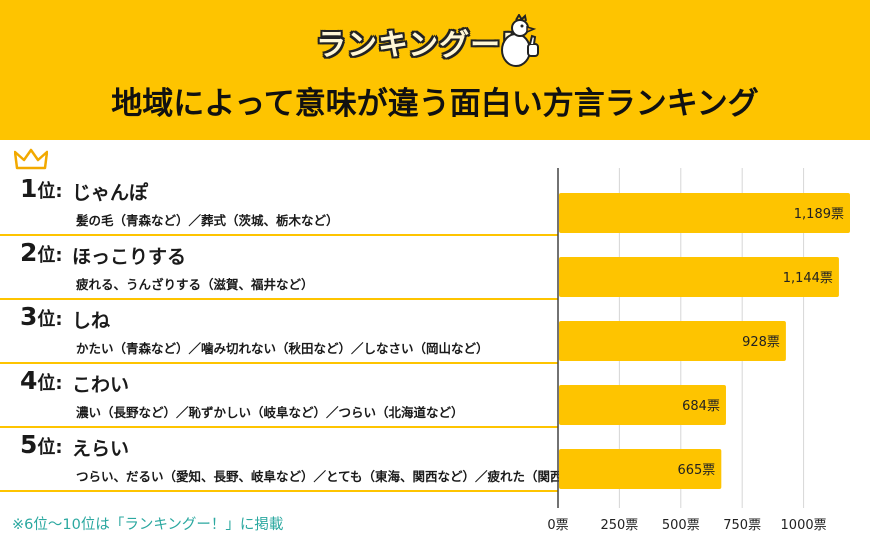 The image size is (870, 542). I want to click on dialect-meaning: 疲れる、うんざりする（滋賀、福井など）, so click(195, 284).